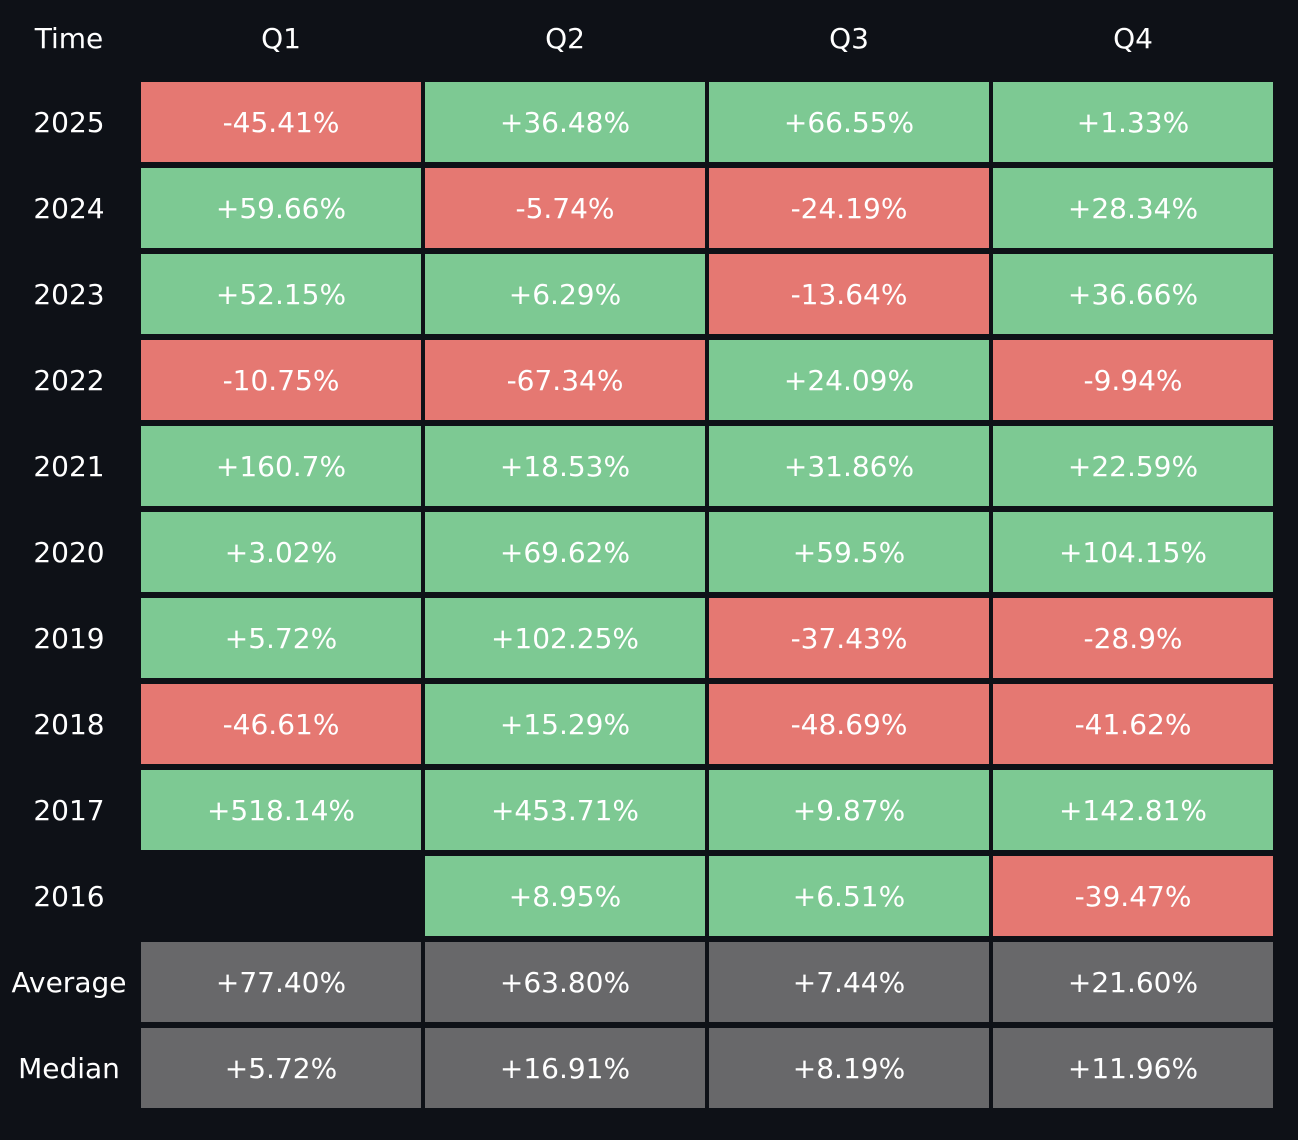  What do you see at coordinates (69, 1068) in the screenshot?
I see `row-label: Median` at bounding box center [69, 1068].